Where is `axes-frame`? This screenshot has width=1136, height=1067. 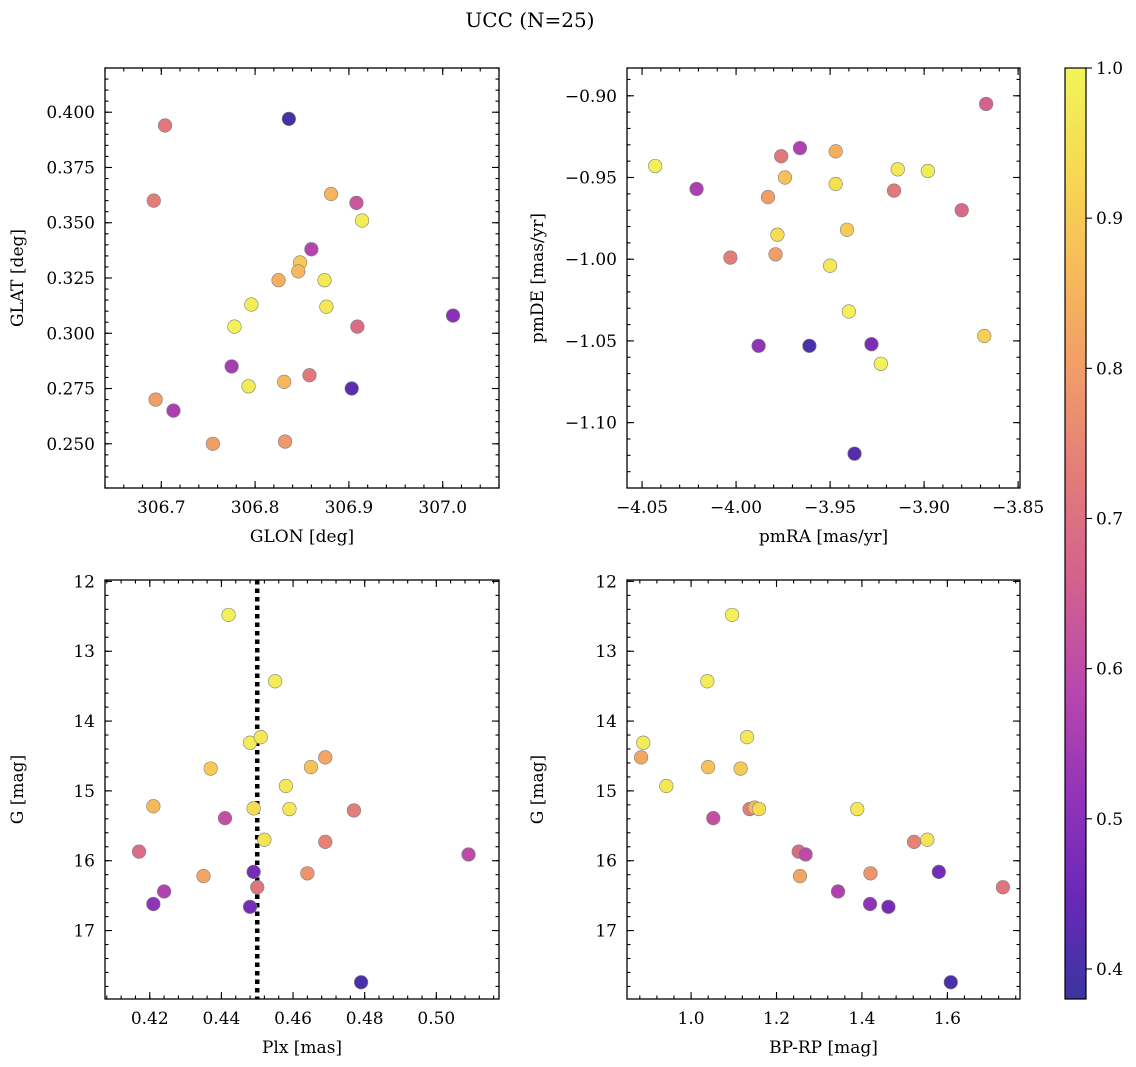
axes-frame is located at coordinates (823, 789).